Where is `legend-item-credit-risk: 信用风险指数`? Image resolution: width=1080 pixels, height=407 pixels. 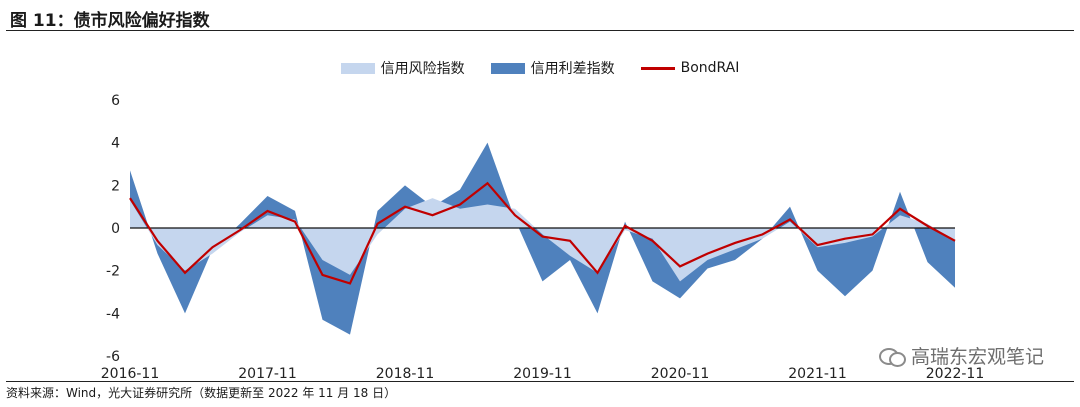 legend-item-credit-risk: 信用风险指数 is located at coordinates (402, 68).